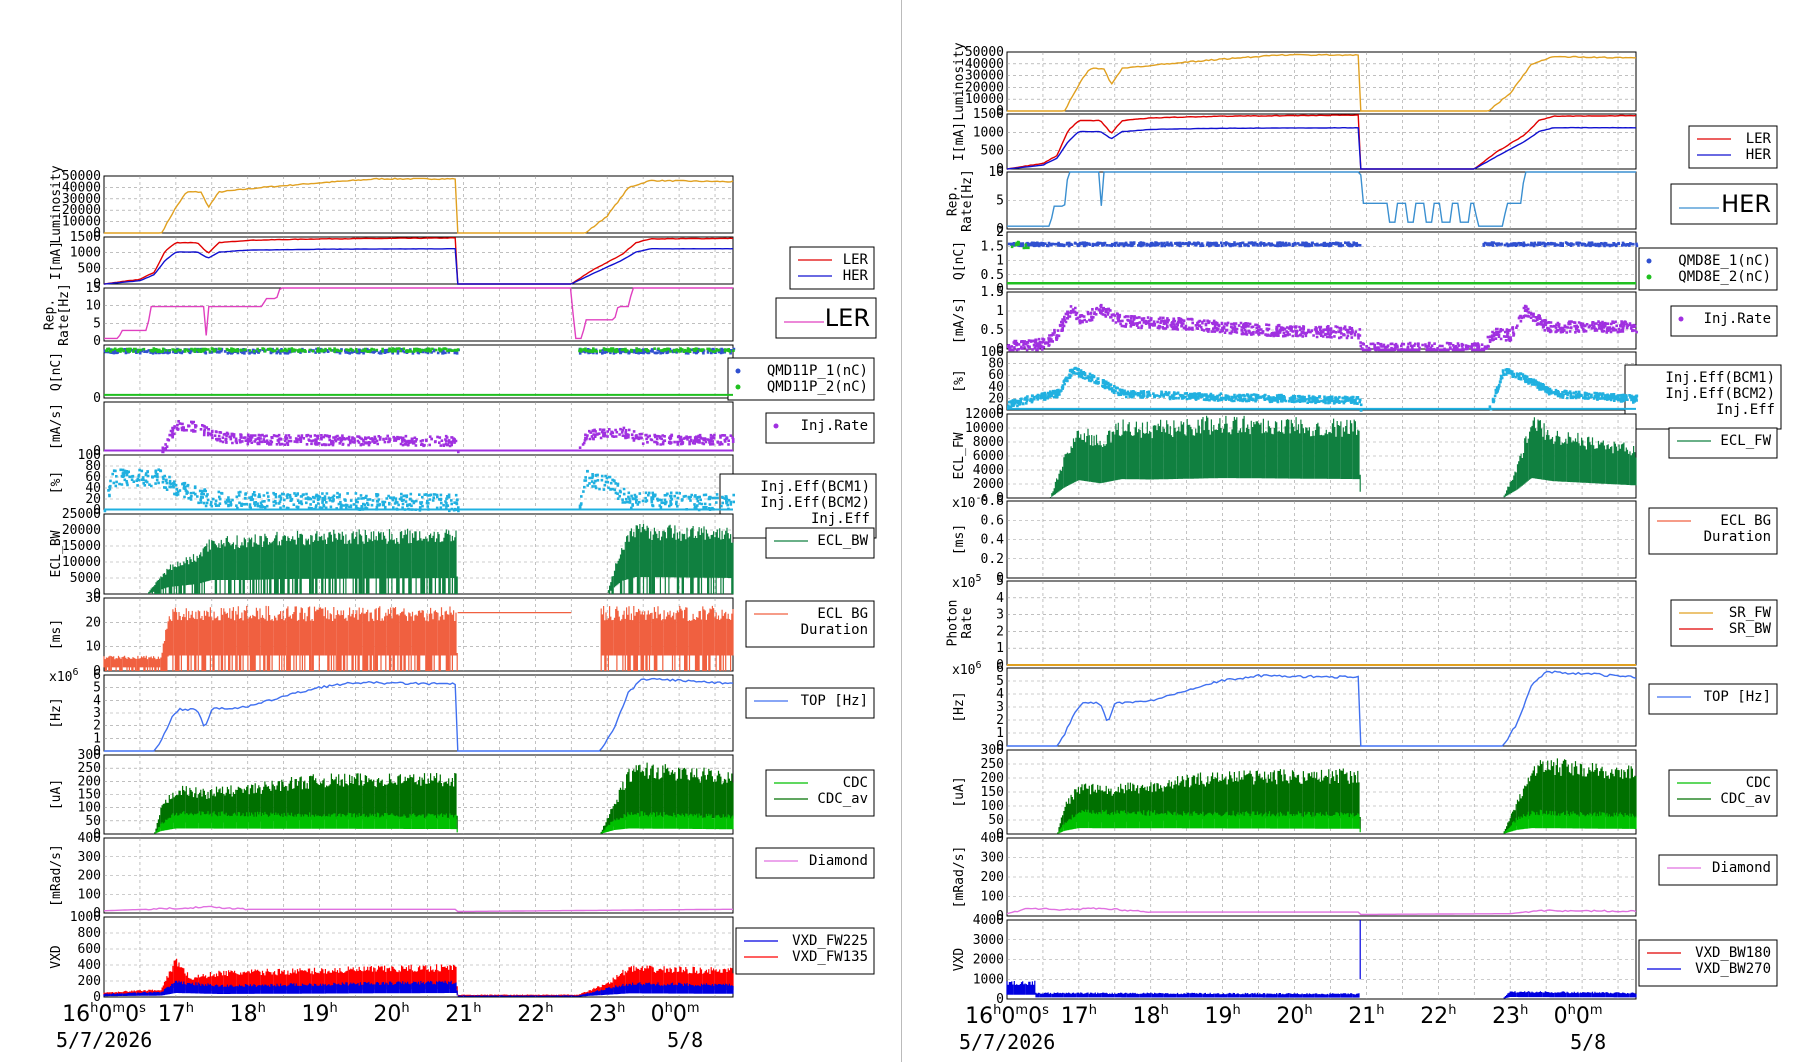  What do you see at coordinates (992, 559) in the screenshot?
I see `y-tick-label: 0.2` at bounding box center [992, 559].